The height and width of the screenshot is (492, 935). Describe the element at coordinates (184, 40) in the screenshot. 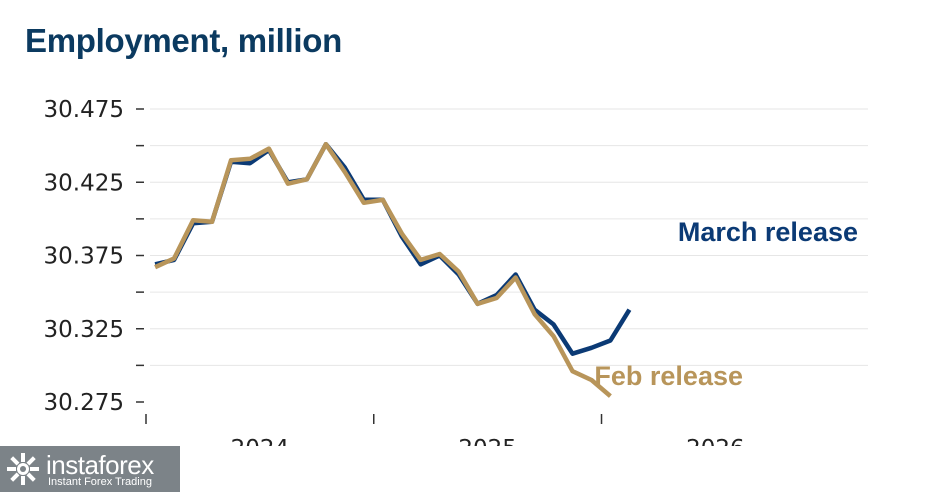

I see `chart-title: Employment, million` at that location.